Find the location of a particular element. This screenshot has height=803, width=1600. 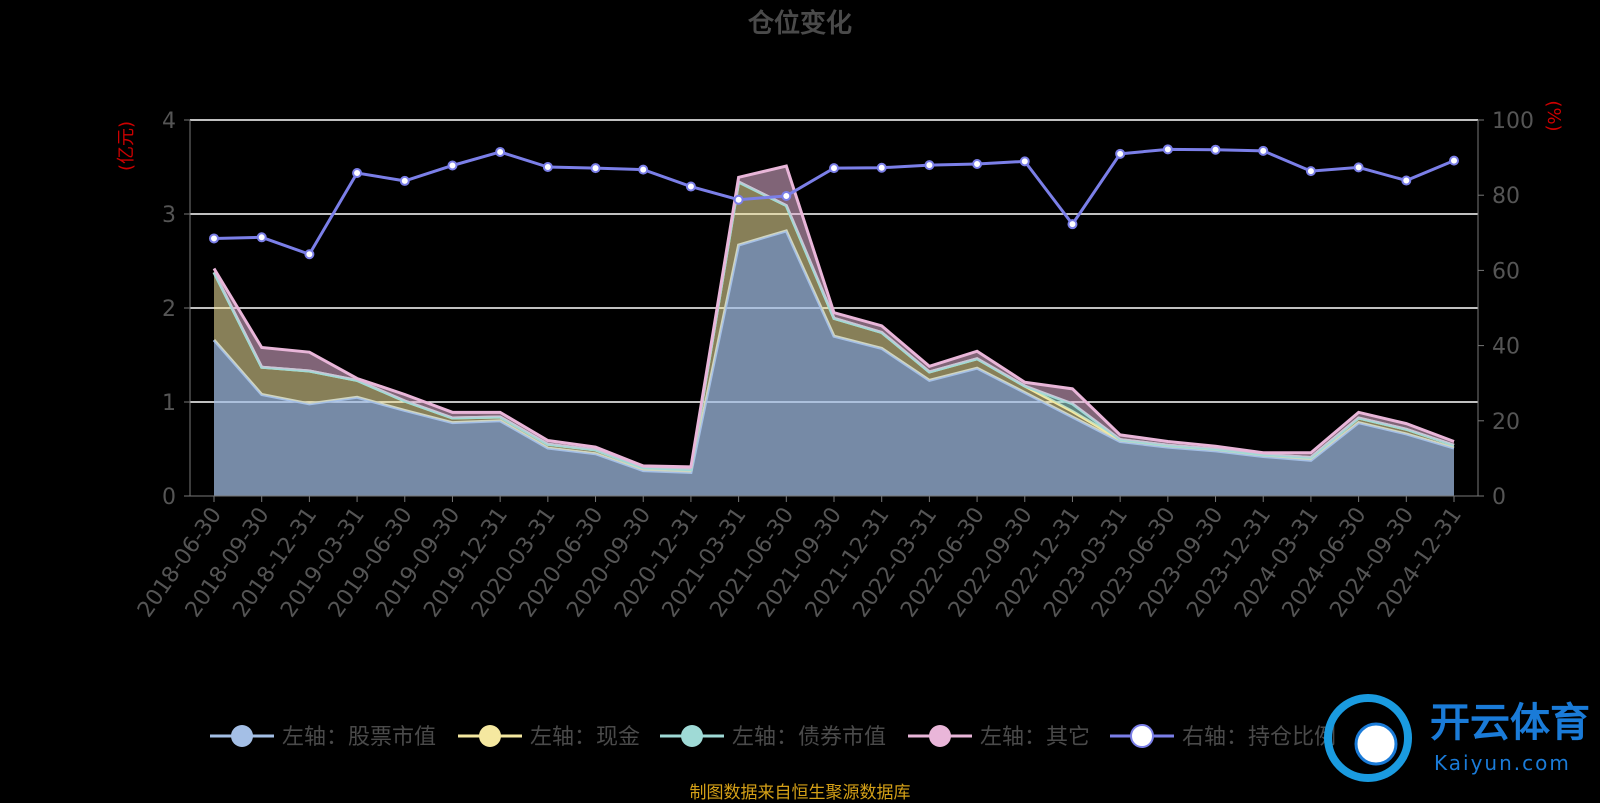

y-right-tick-label: 100 is located at coordinates (1513, 121).